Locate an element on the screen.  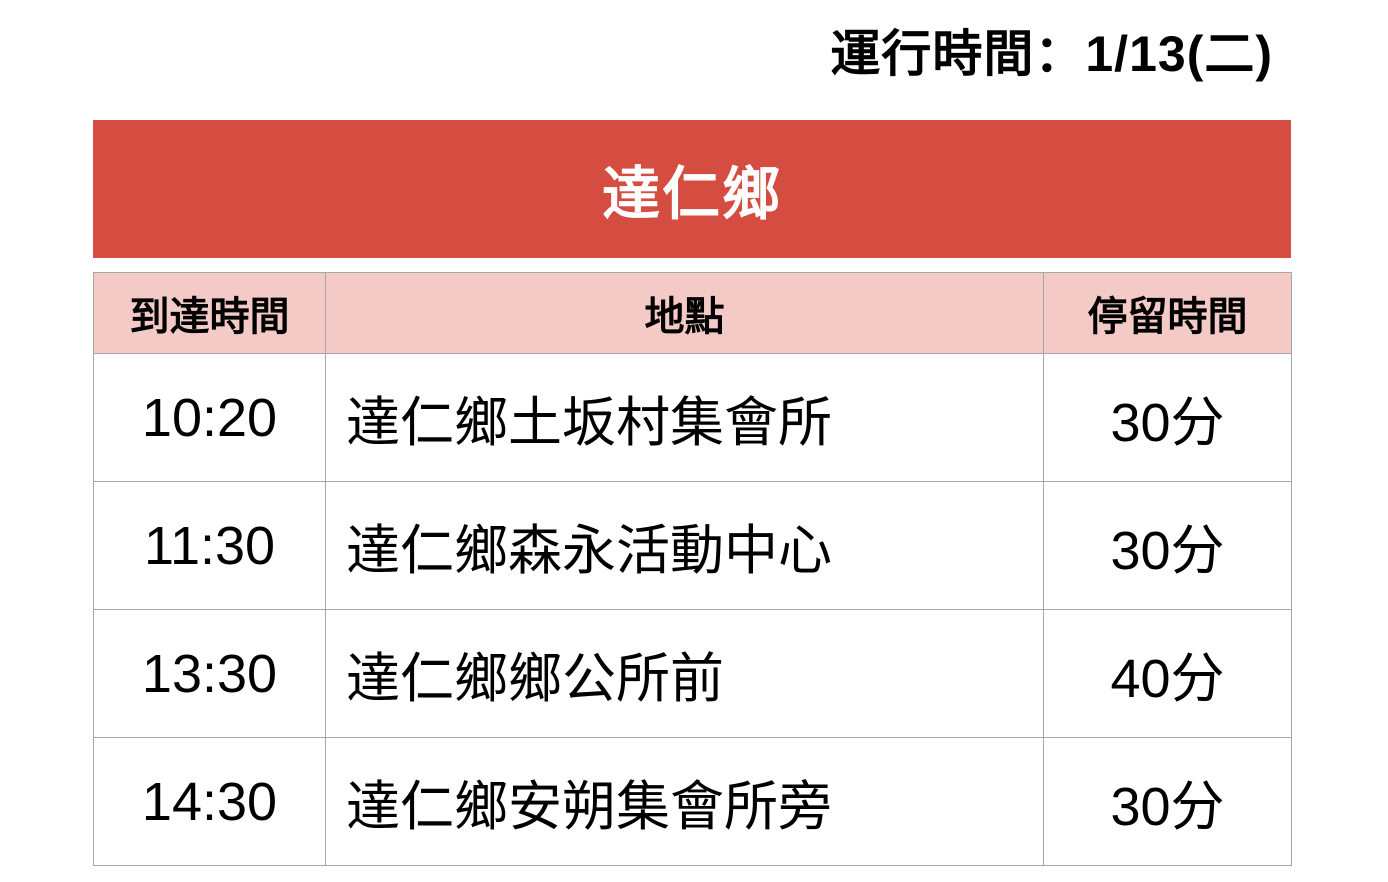
arrival-time-cell: 10:20 is located at coordinates (209, 417).